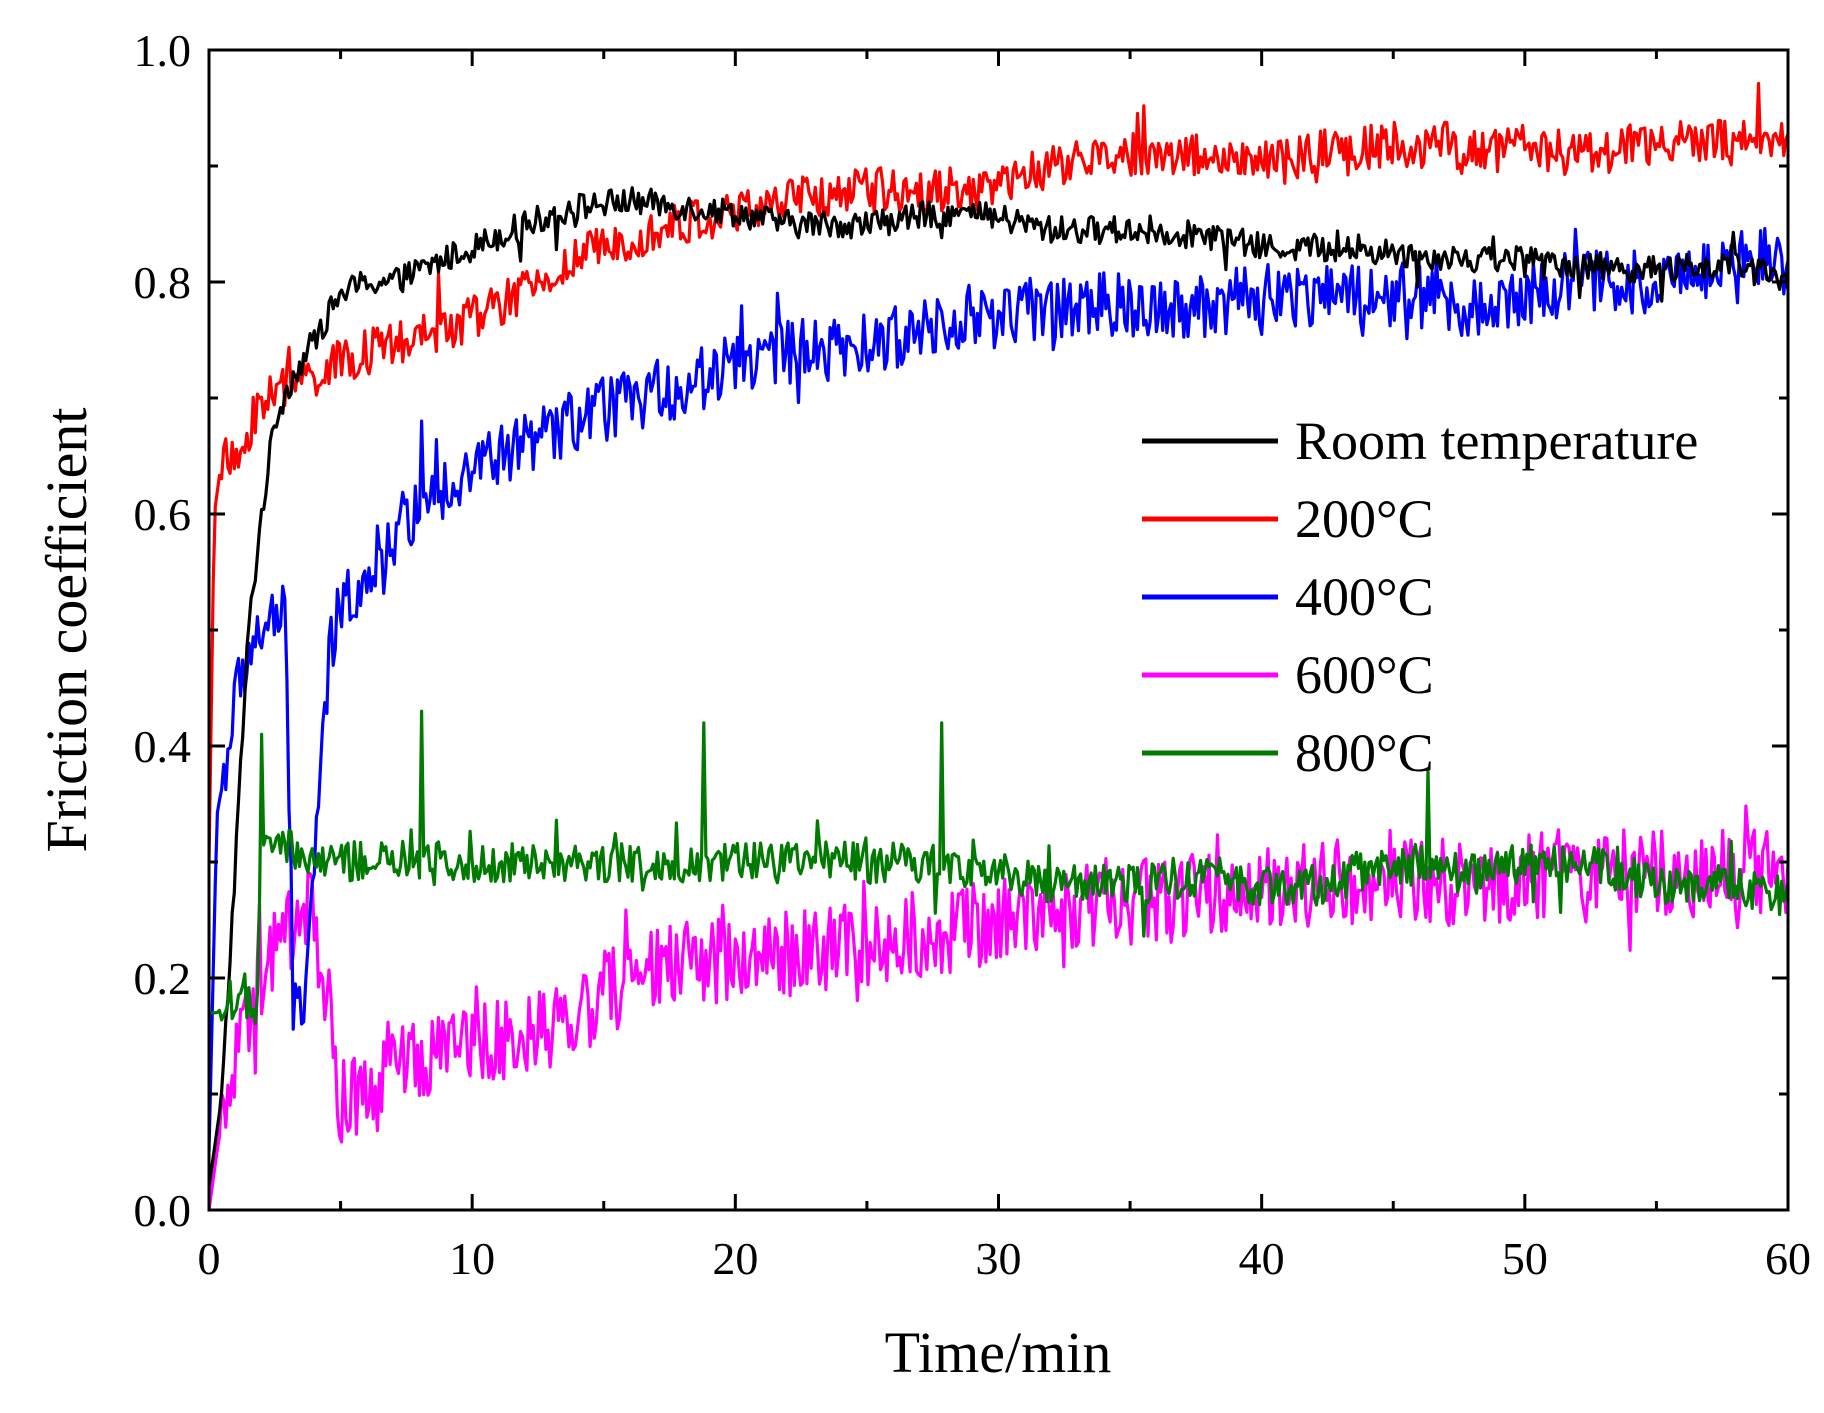 This screenshot has width=1824, height=1413. What do you see at coordinates (1496, 441) in the screenshot?
I see `legend-label: Room temperature` at bounding box center [1496, 441].